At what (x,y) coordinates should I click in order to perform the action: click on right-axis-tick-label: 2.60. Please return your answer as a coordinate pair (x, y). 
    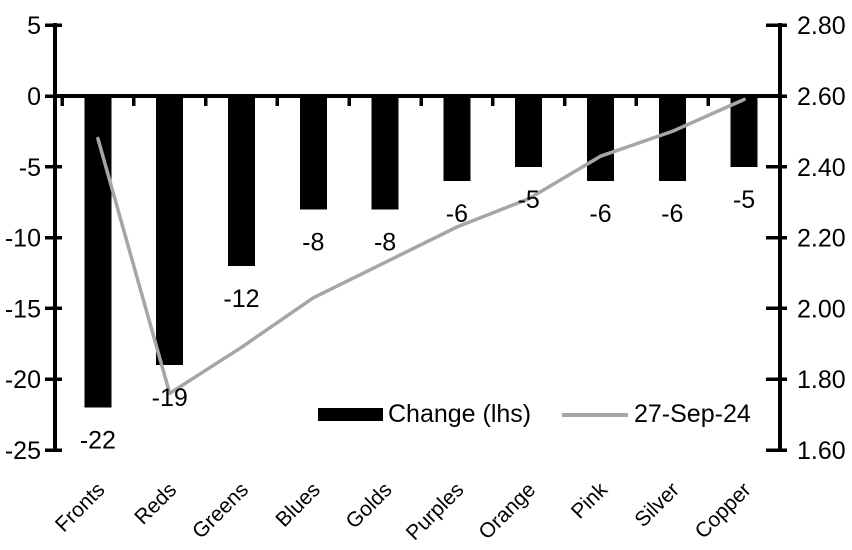
    Looking at the image, I should click on (821, 97).